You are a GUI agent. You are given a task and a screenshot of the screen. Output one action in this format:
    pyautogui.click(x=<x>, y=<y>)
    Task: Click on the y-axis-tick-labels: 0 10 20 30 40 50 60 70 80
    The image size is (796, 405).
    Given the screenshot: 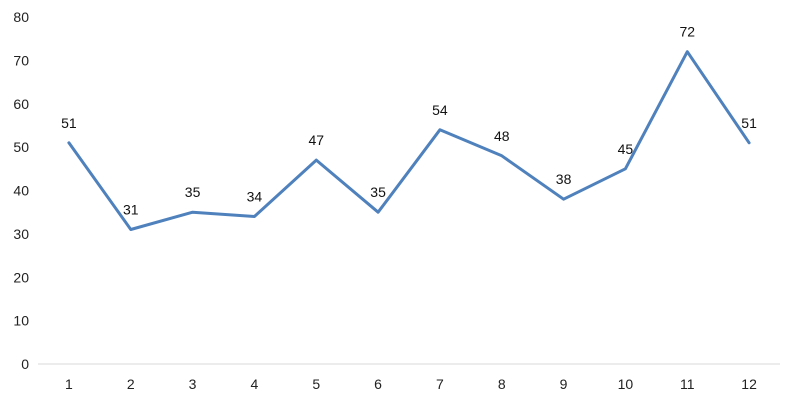 What is the action you would take?
    pyautogui.click(x=21, y=190)
    